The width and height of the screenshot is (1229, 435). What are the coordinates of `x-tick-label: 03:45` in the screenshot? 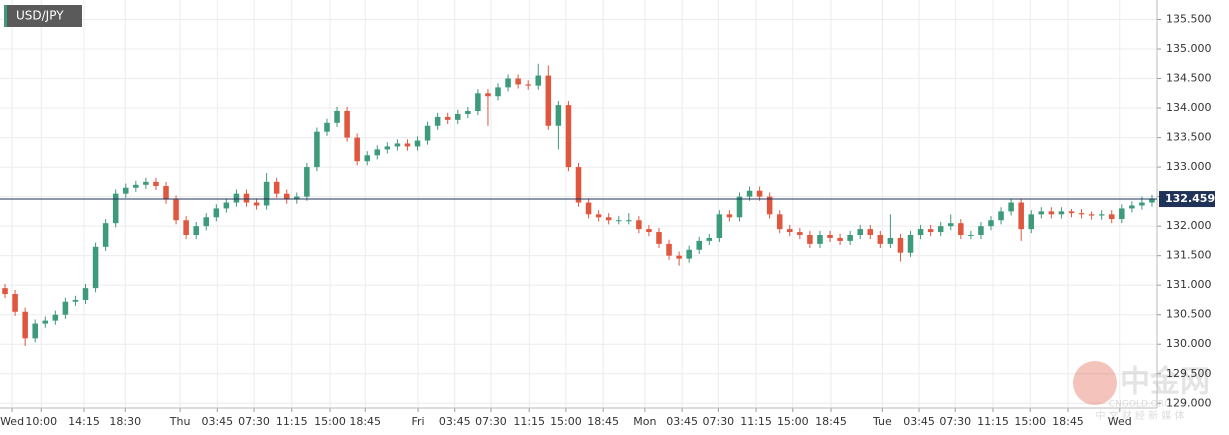 It's located at (919, 421).